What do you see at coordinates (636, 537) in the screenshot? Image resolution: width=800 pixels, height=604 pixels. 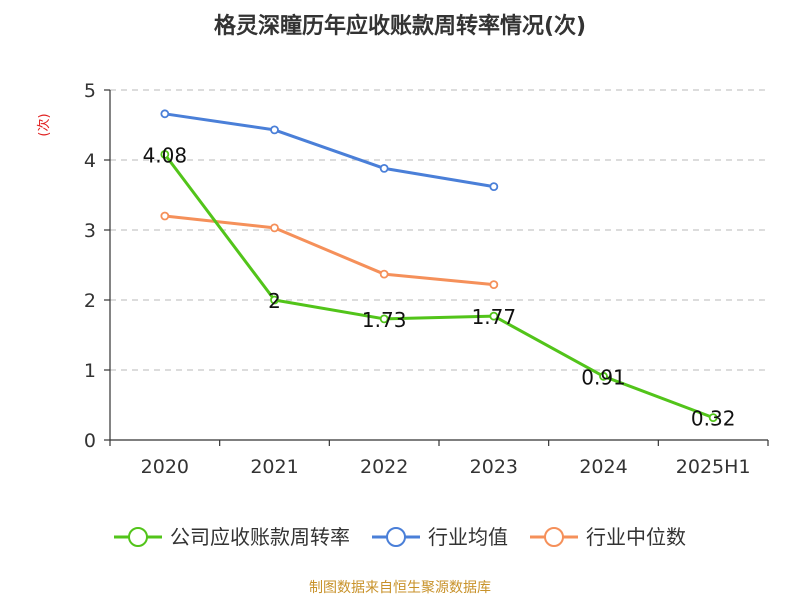 I see `legend-label: 行业中位数` at bounding box center [636, 537].